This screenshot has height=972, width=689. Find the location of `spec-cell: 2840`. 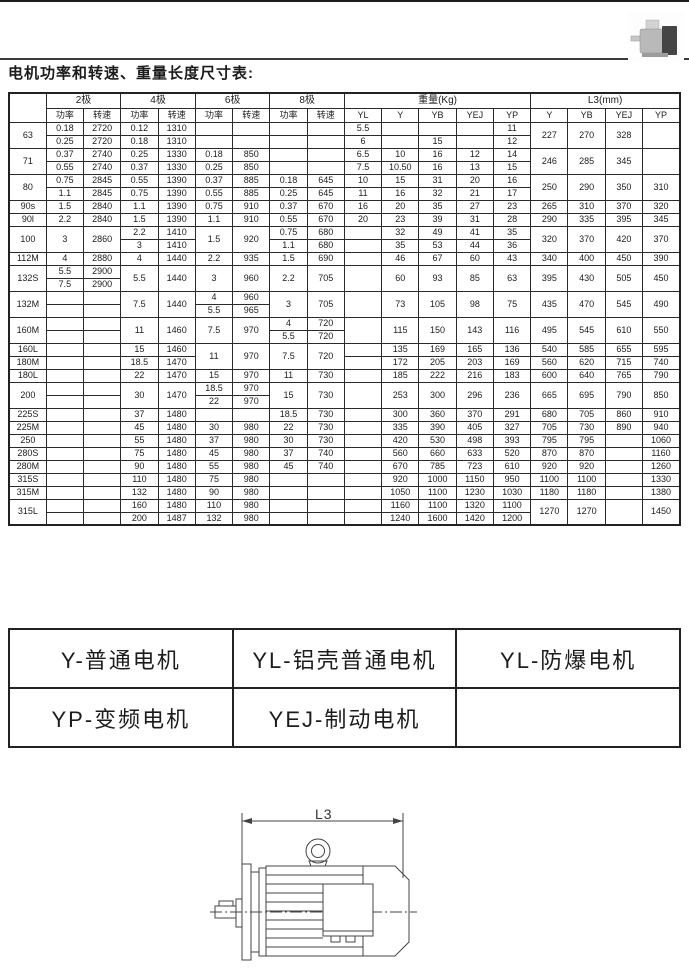

spec-cell: 2840 is located at coordinates (102, 206).